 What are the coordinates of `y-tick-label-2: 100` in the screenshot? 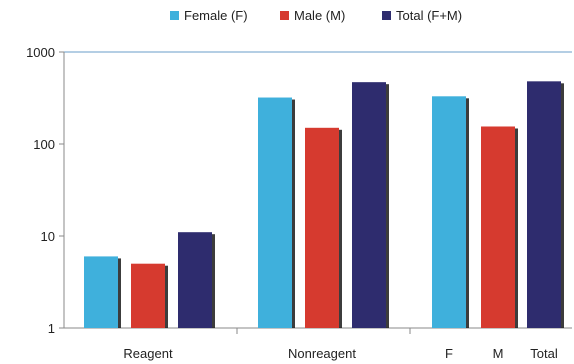 It's located at (44, 144).